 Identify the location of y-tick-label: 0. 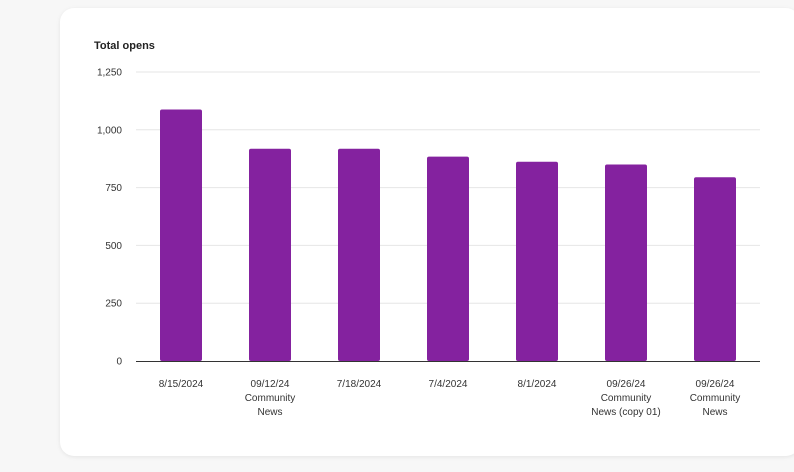
(119, 362).